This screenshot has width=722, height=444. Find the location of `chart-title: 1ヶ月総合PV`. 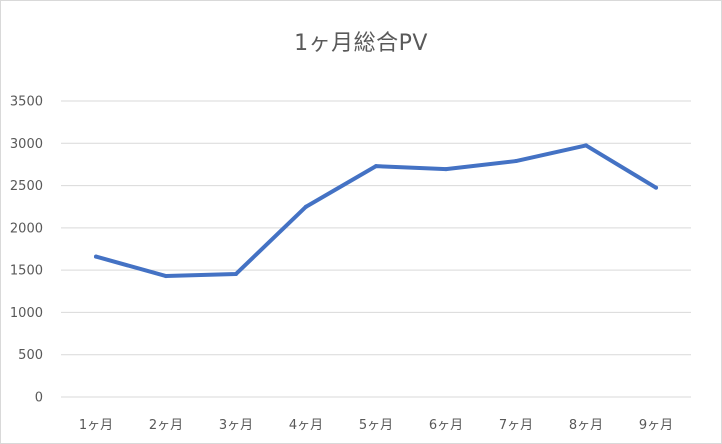

chart-title: 1ヶ月総合PV is located at coordinates (361, 43).